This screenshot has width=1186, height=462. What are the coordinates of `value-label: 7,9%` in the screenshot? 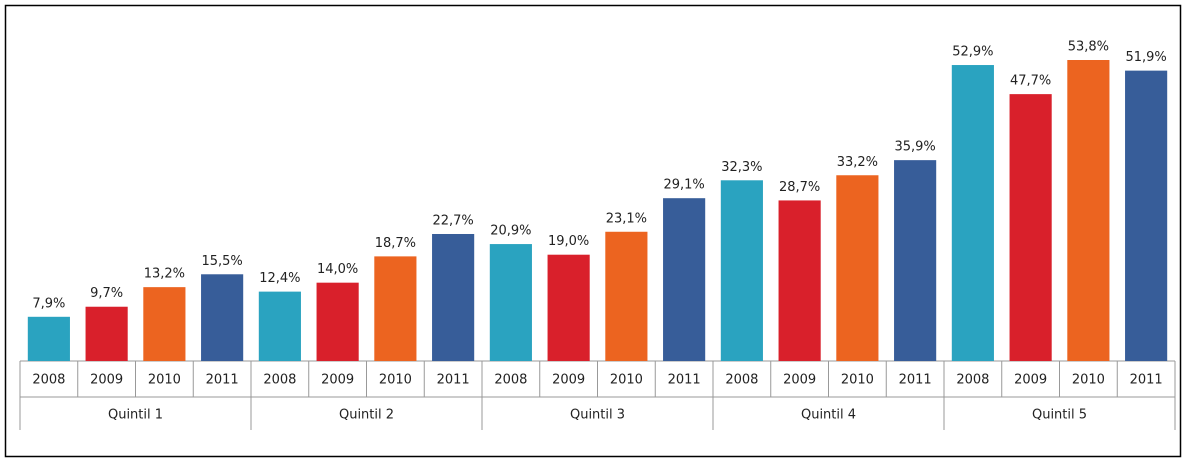 It's located at (48, 303).